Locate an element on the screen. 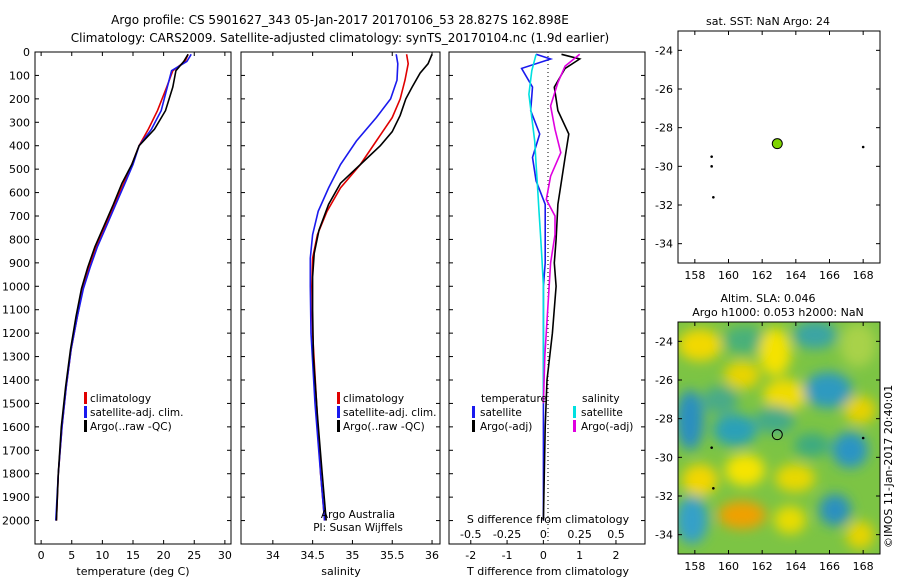  x-tick-label-top: 0.5 is located at coordinates (616, 534).